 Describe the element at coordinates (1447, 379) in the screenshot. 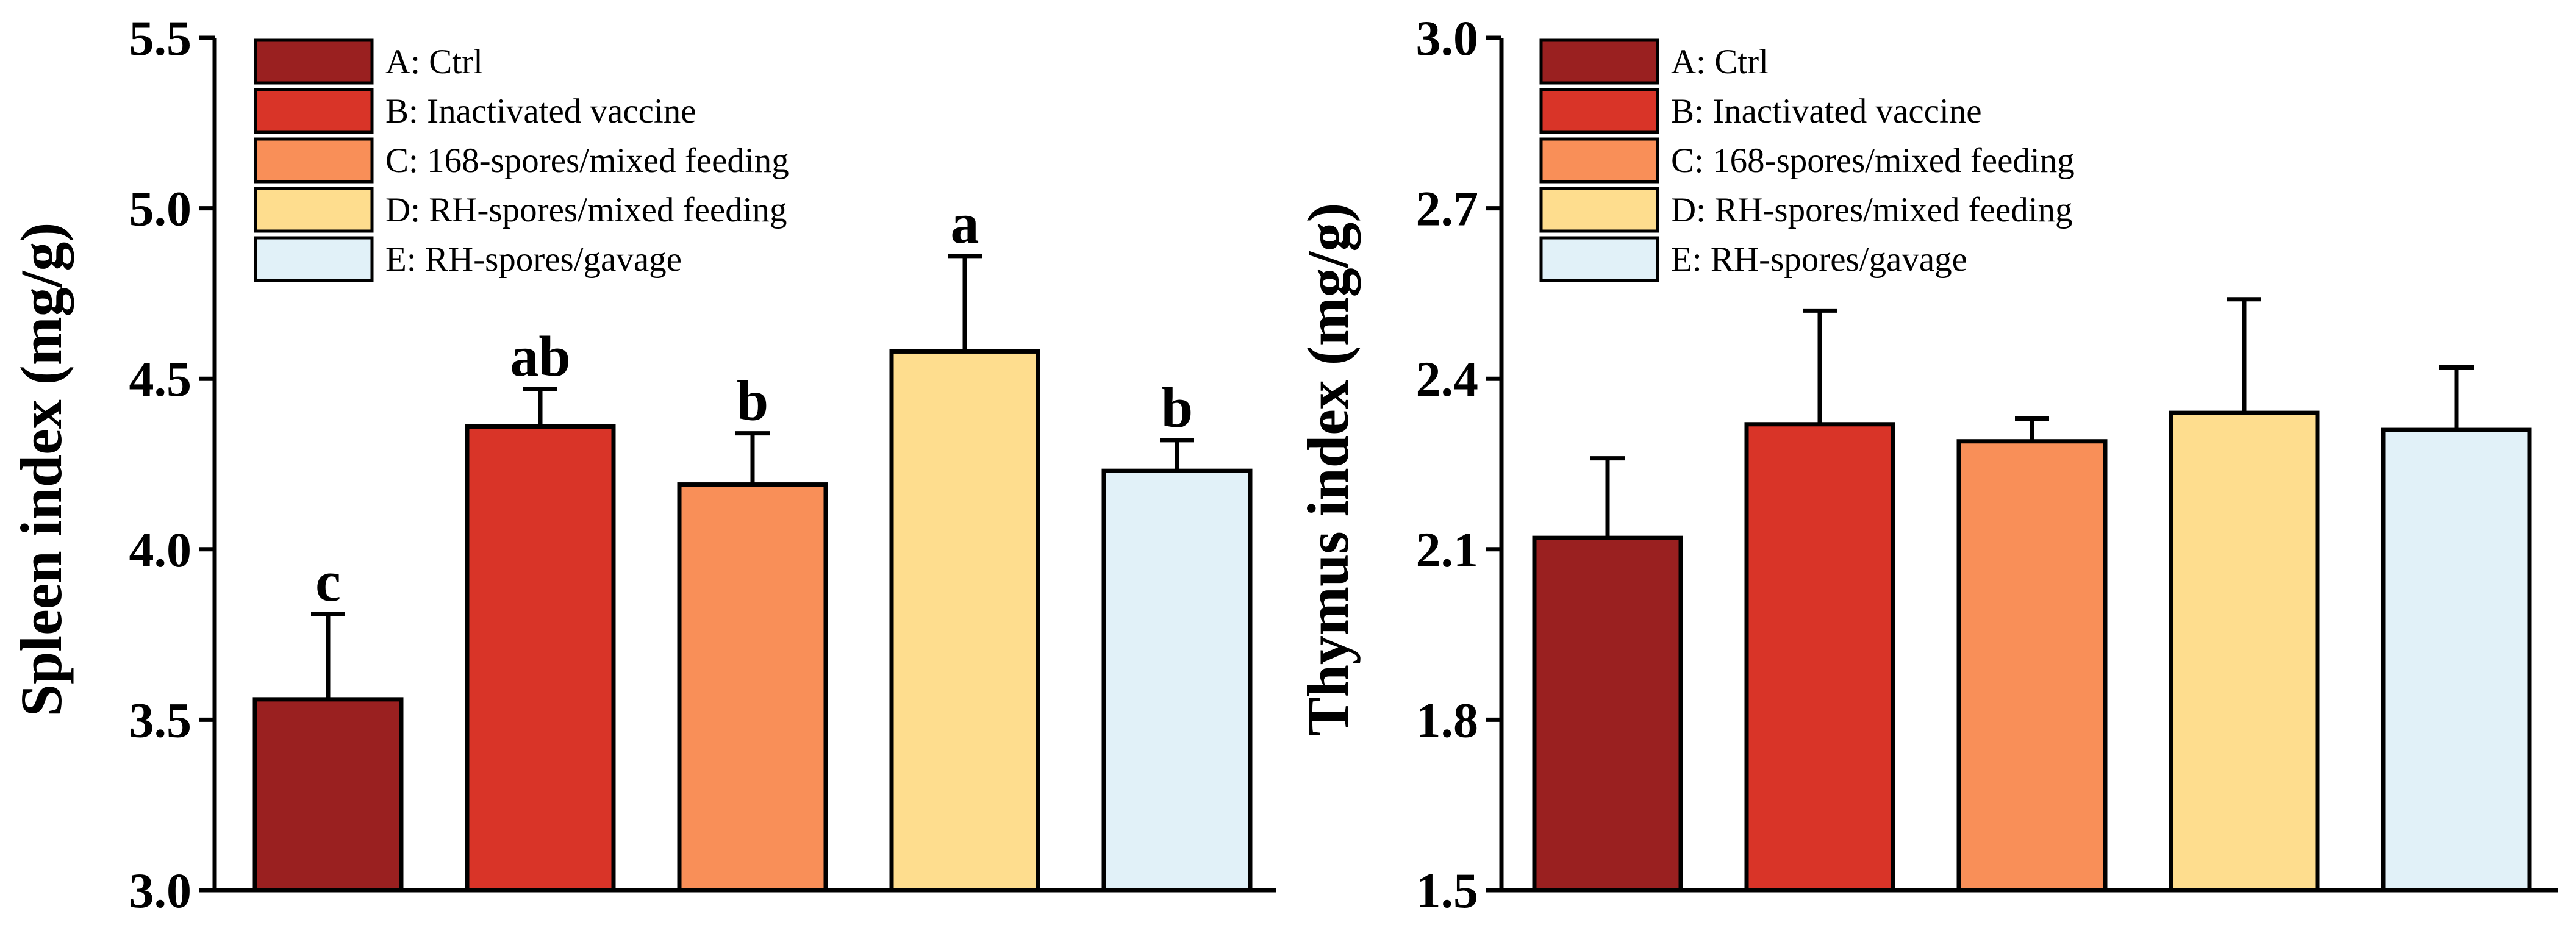

I see `thymus-y-tick-label: 2.4` at that location.